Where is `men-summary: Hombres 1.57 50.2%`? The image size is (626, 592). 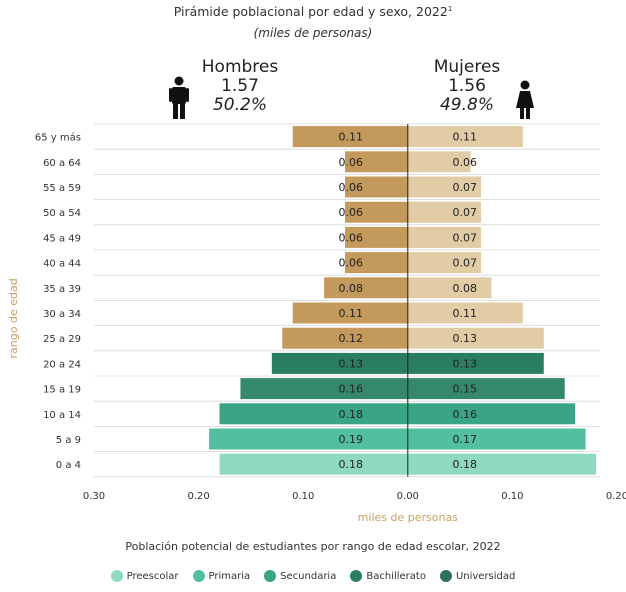 men-summary: Hombres 1.57 50.2% is located at coordinates (240, 86).